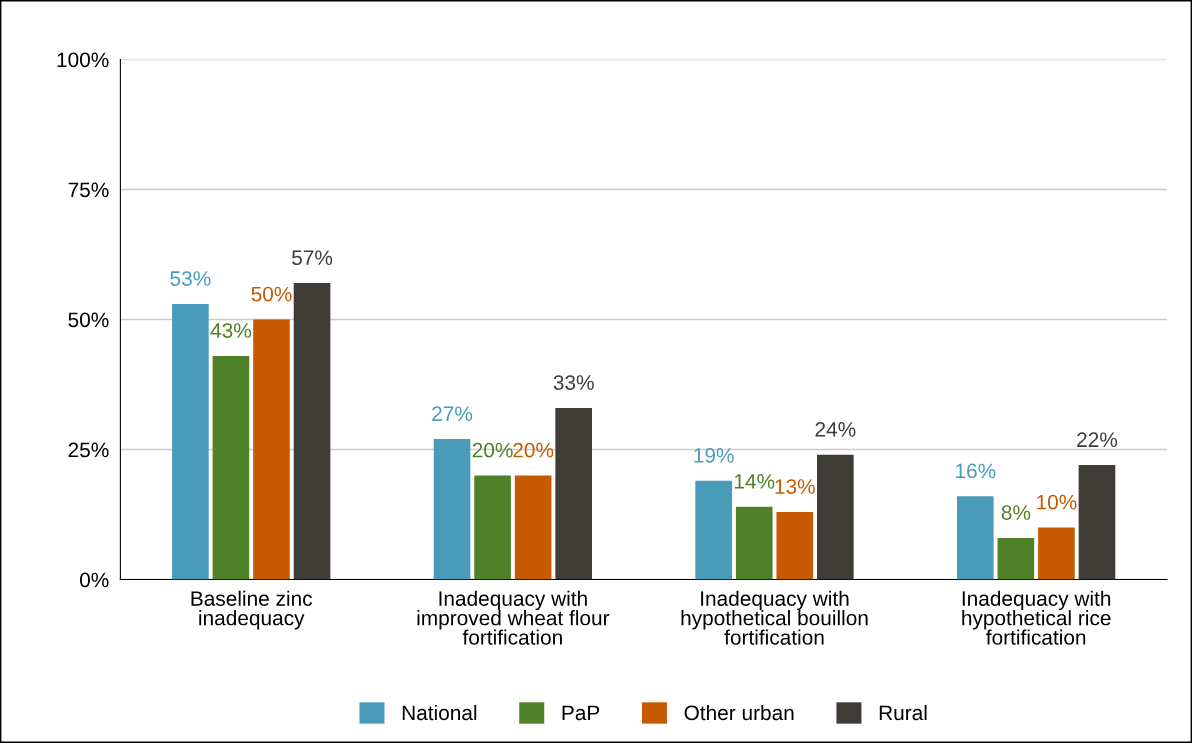  What do you see at coordinates (83, 60) in the screenshot?
I see `y-tick-label: 100%` at bounding box center [83, 60].